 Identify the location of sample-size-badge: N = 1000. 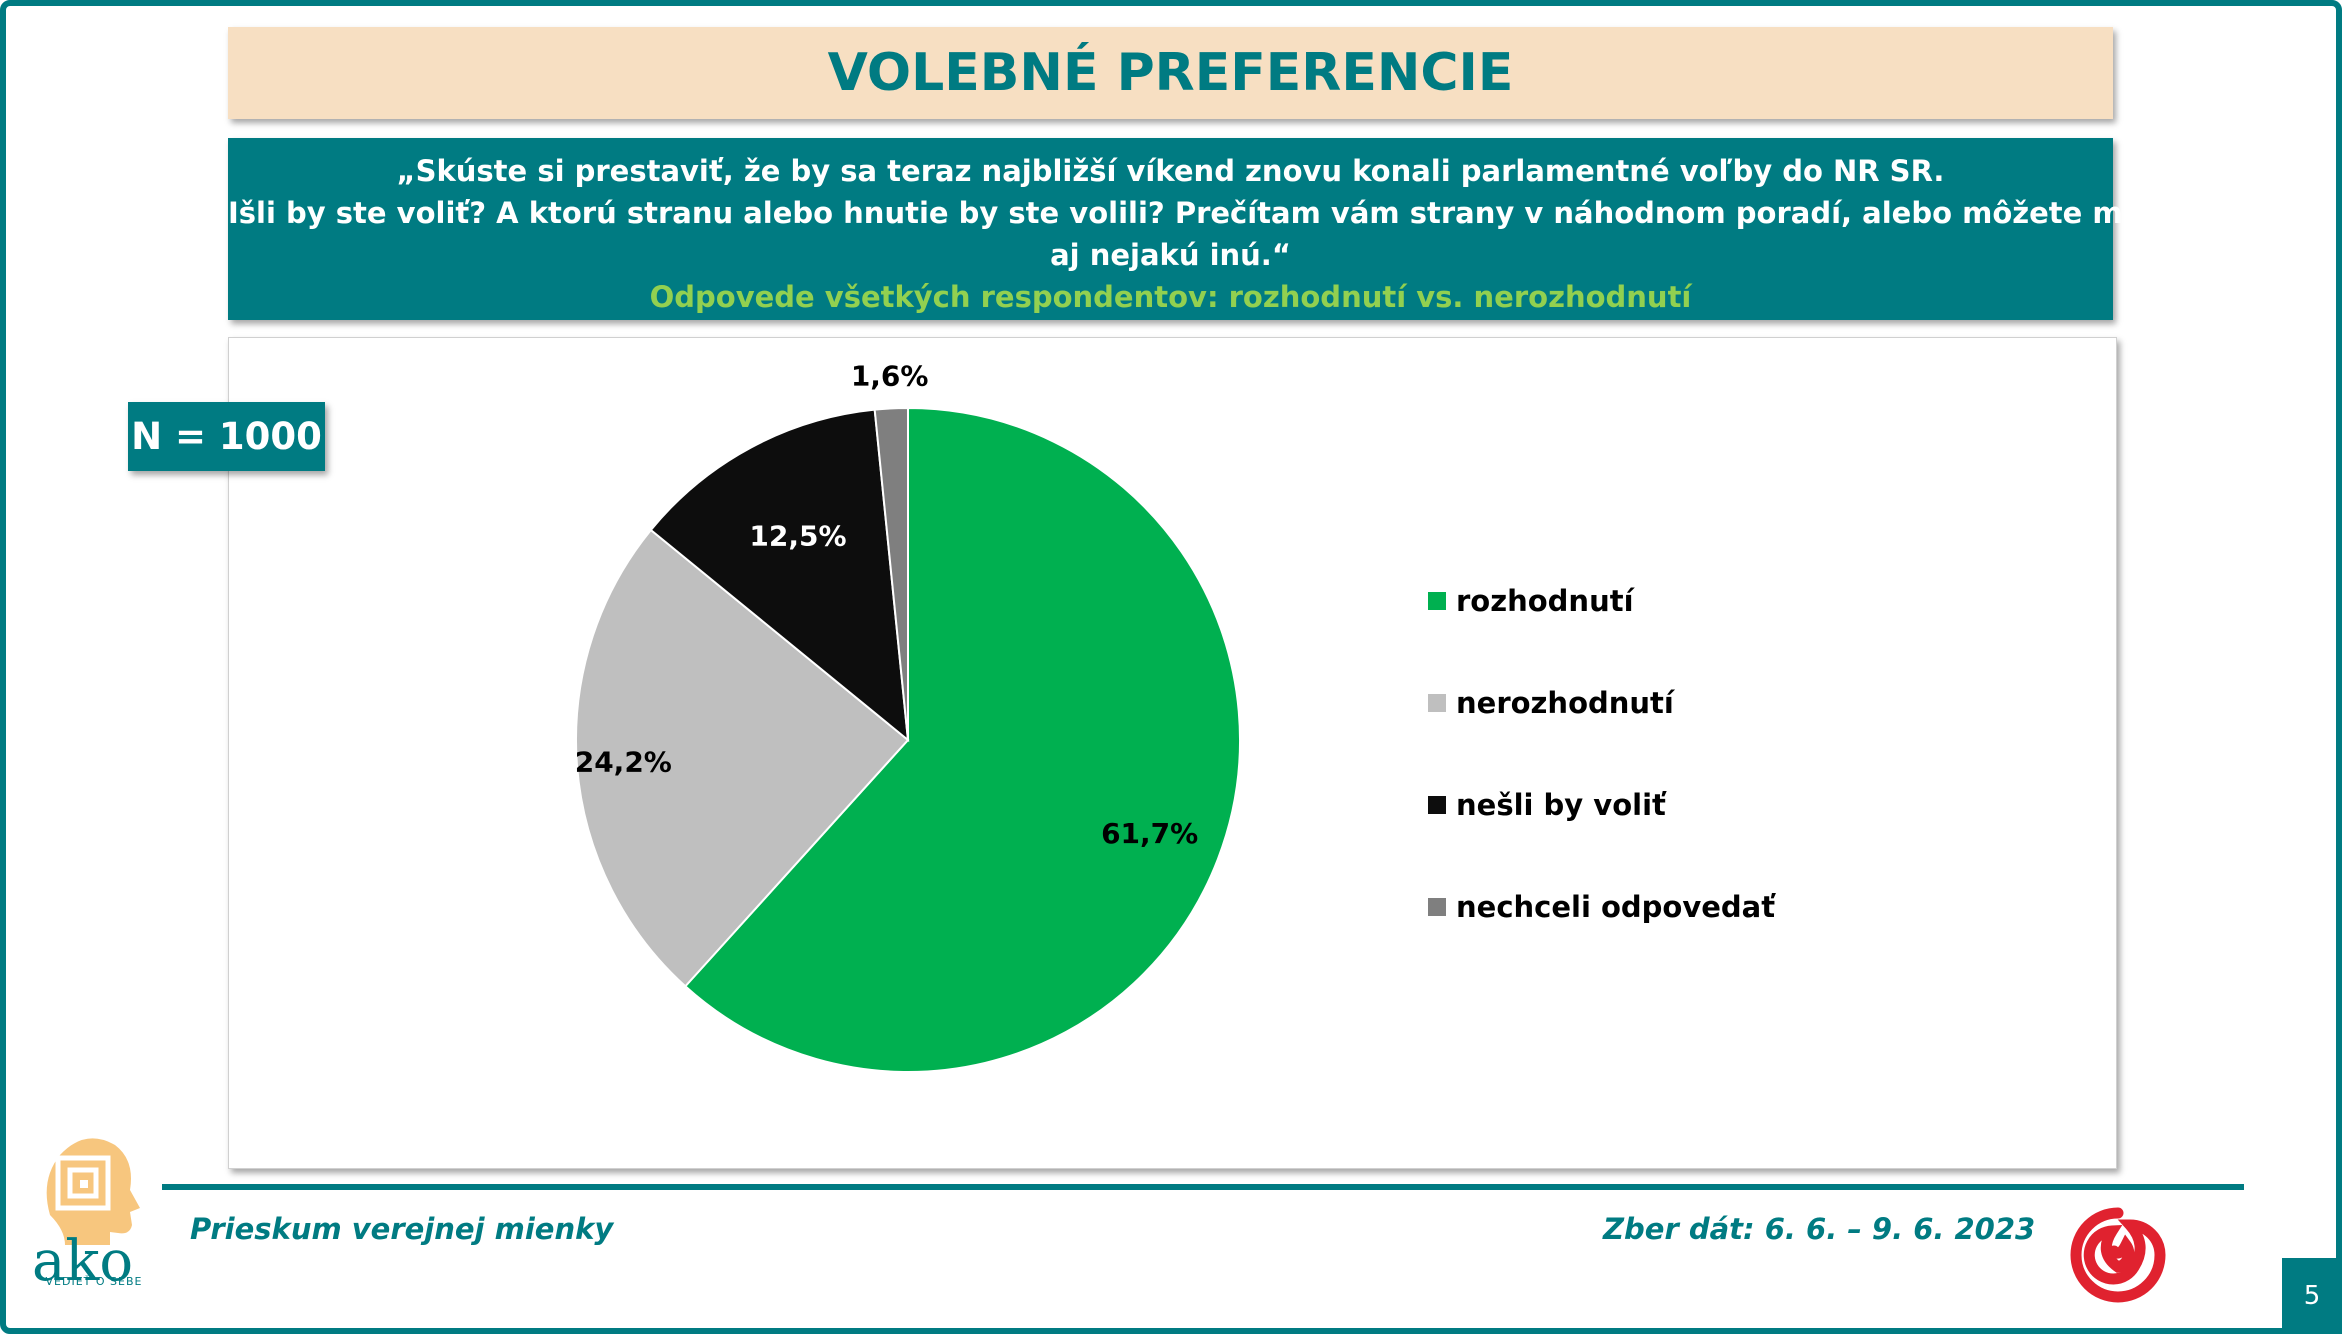
(226, 436).